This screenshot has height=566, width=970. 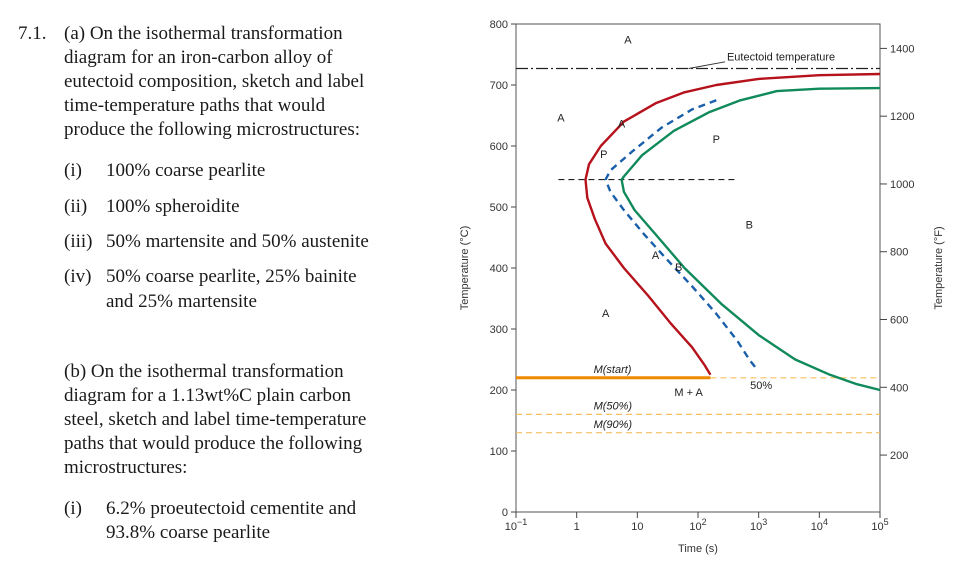 I want to click on region-label-9: A, so click(x=656, y=256).